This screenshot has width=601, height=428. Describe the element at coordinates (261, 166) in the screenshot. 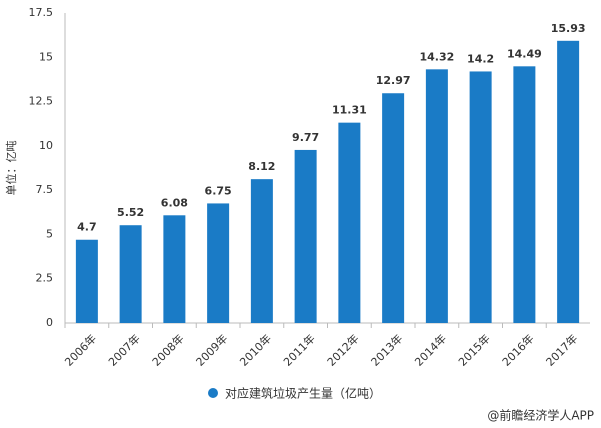

I see `value-label: 8.12` at that location.